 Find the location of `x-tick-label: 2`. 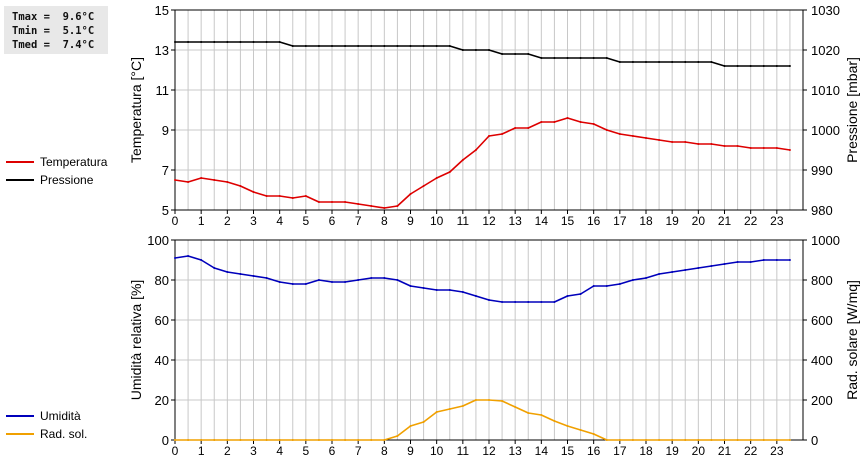

x-tick-label: 2 is located at coordinates (227, 221).